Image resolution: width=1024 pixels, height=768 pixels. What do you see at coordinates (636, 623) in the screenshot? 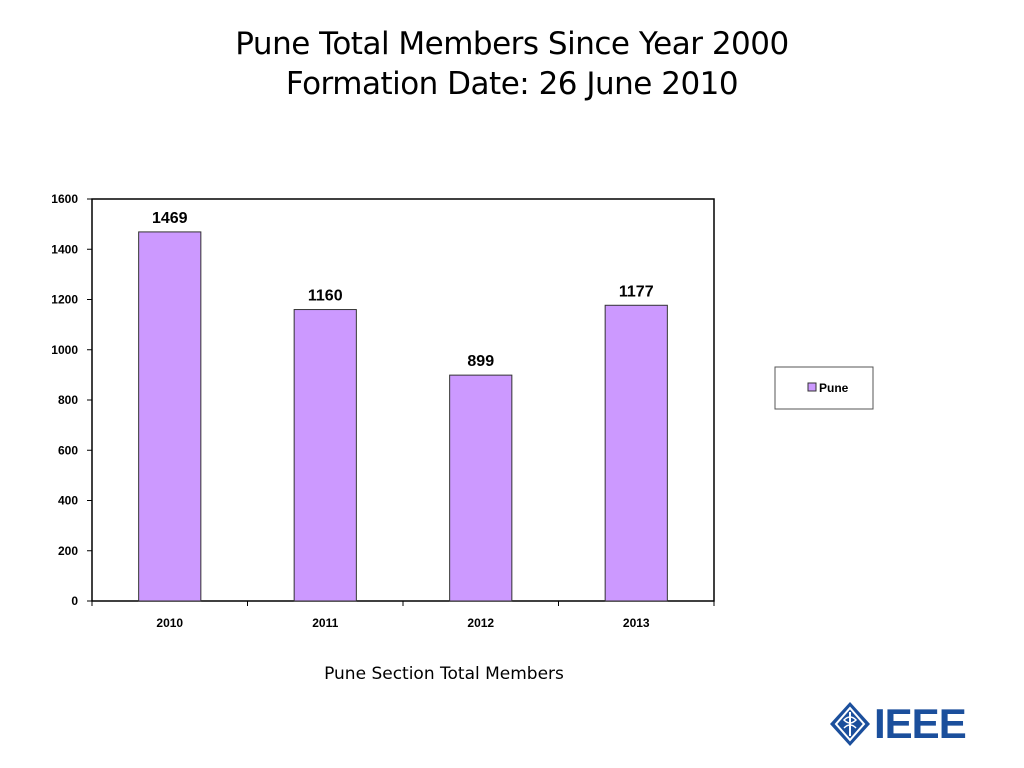
I see `x-tick-label: 2013` at bounding box center [636, 623].